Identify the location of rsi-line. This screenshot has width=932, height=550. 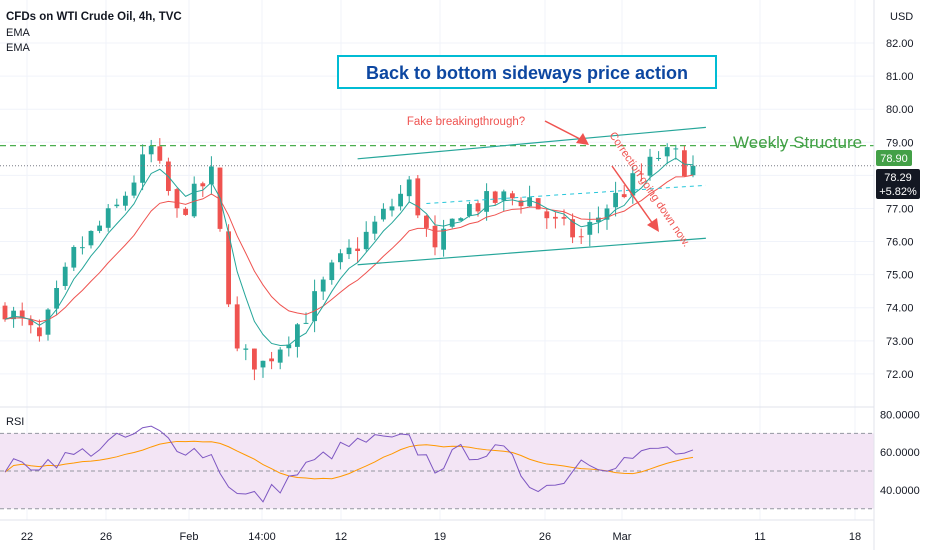
(349, 464).